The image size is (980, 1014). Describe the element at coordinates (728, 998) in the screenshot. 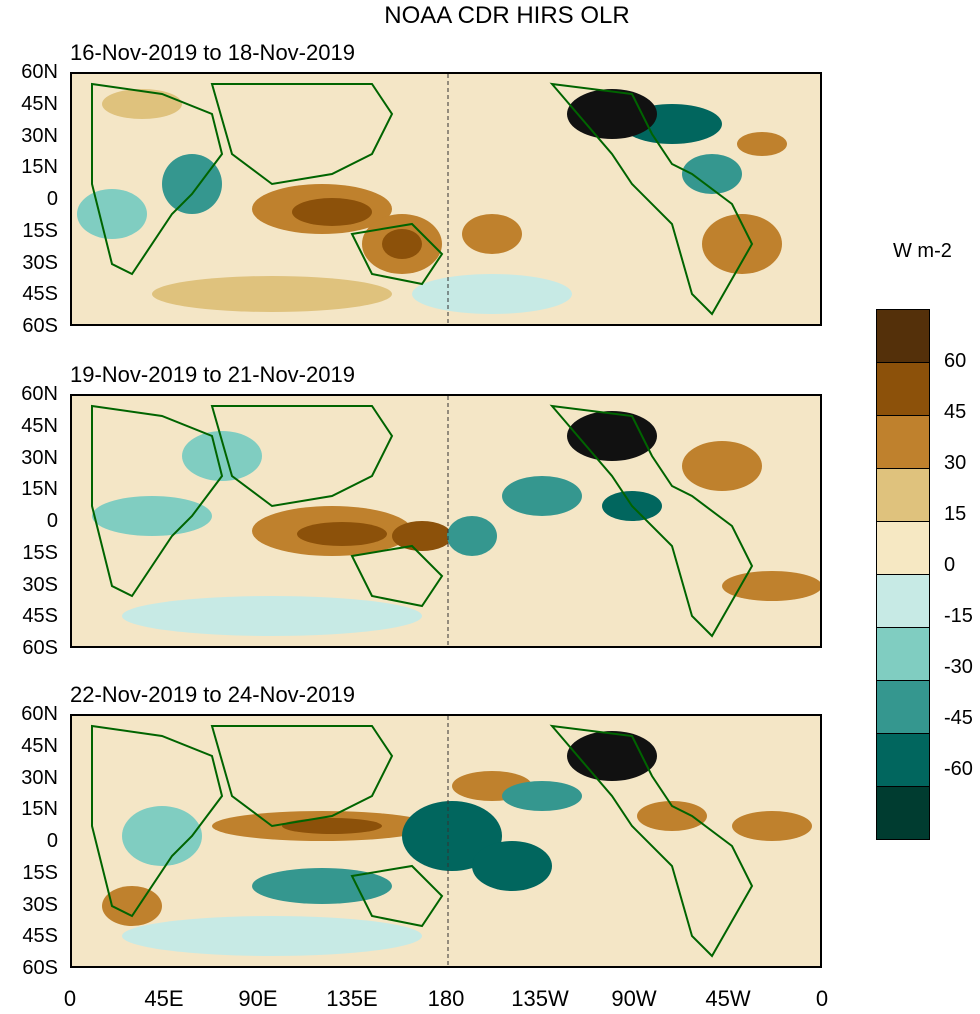

I see `lon-label: 45W` at that location.